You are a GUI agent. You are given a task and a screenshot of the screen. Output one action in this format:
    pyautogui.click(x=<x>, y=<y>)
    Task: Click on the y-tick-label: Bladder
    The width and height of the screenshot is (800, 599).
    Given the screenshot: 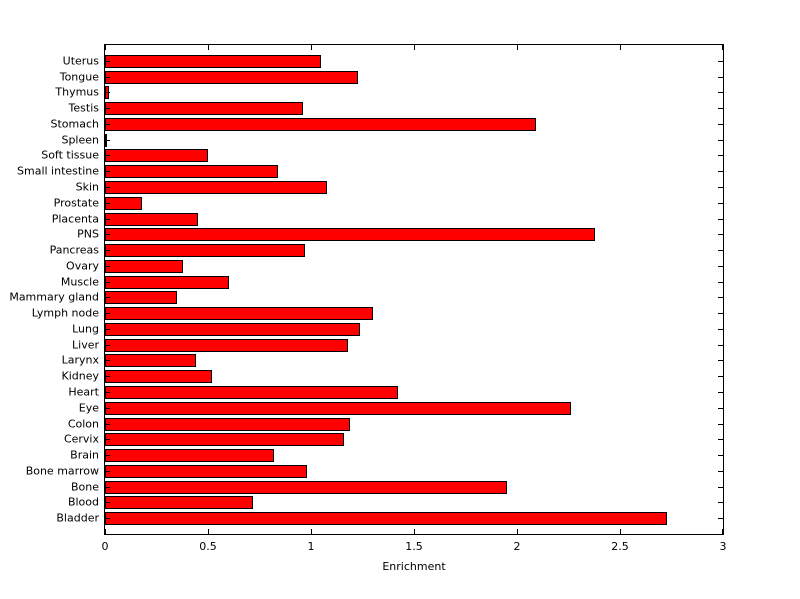 What is the action you would take?
    pyautogui.click(x=77, y=518)
    